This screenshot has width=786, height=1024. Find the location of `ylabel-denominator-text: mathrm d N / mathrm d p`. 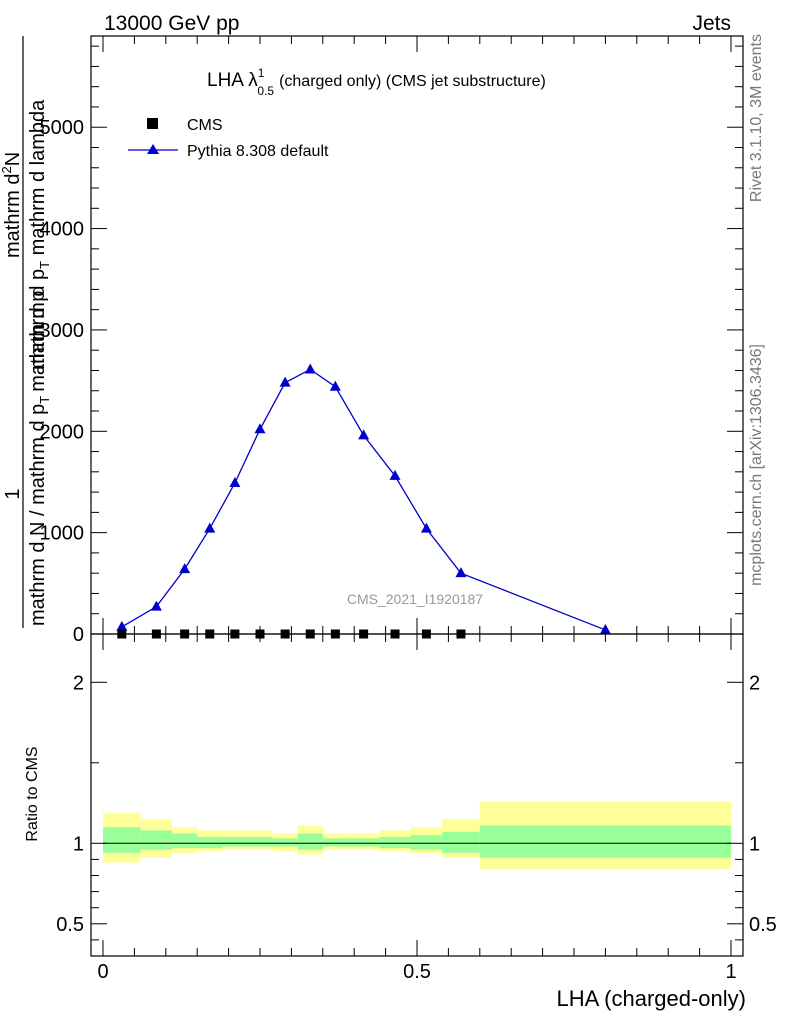

ylabel-denominator-text: mathrm d N / mathrm d p is located at coordinates (38, 515).